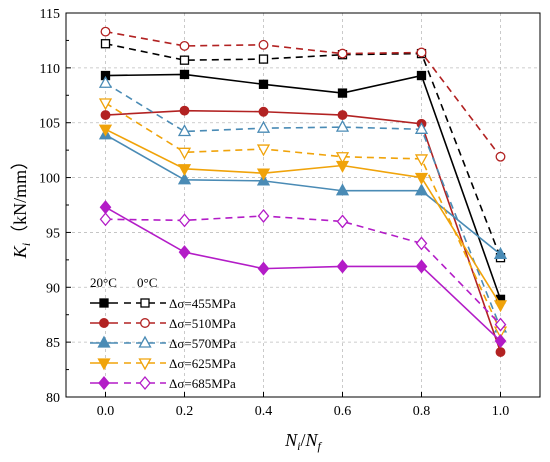 The height and width of the screenshot is (462, 550). Describe the element at coordinates (53, 233) in the screenshot. I see `y-tick-label: 95` at that location.